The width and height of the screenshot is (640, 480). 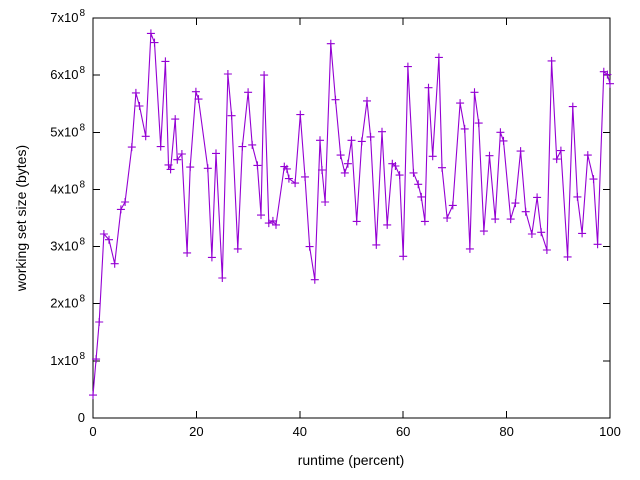 What do you see at coordinates (403, 431) in the screenshot?
I see `x-tick-label: 60` at bounding box center [403, 431].